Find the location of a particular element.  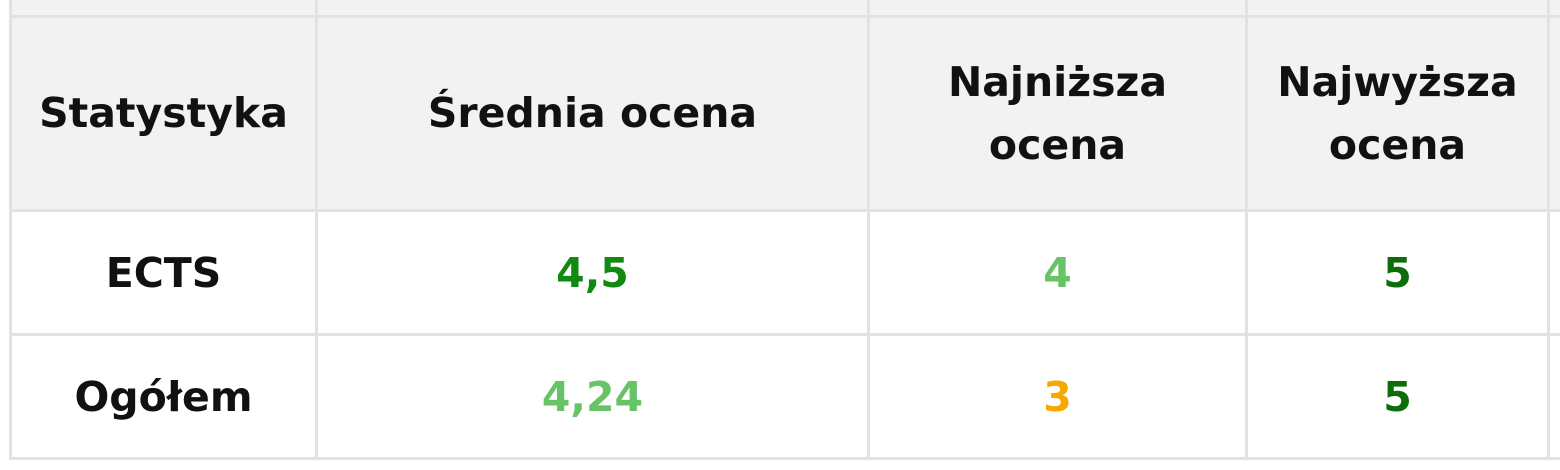

lowest-grade: 4 is located at coordinates (1057, 272).